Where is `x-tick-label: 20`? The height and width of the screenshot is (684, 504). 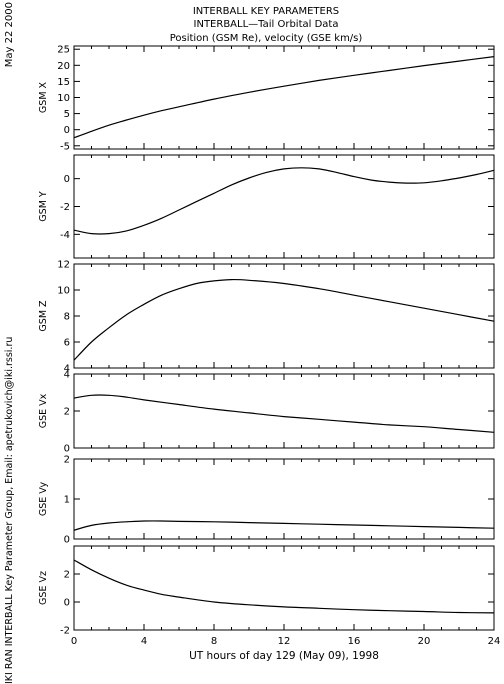
x-tick-label: 20 is located at coordinates (424, 641).